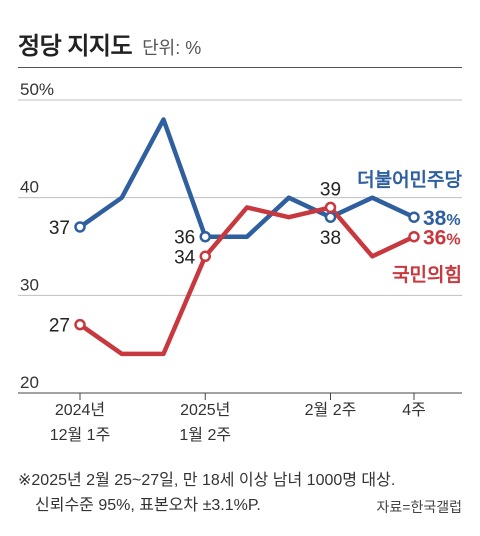 The width and height of the screenshot is (480, 536). I want to click on end-value-label: 38%, so click(442, 218).